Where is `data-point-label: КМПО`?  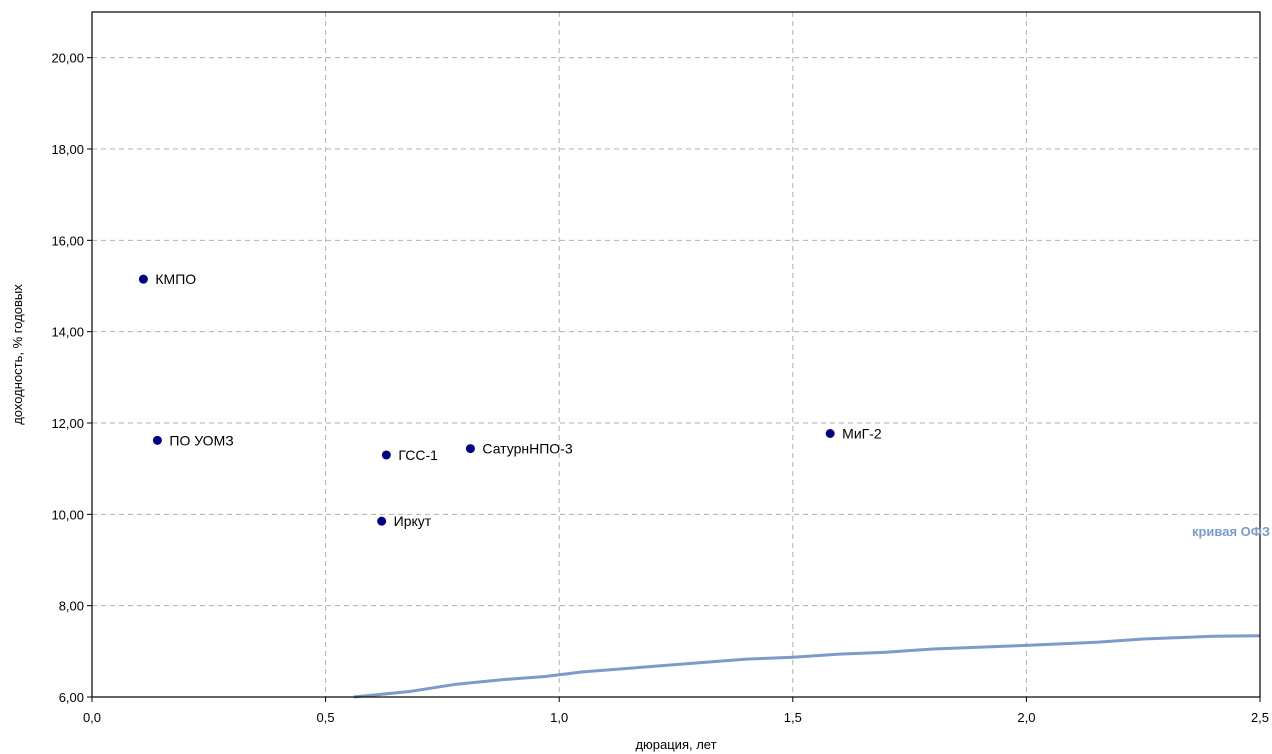 data-point-label: КМПО is located at coordinates (175, 279).